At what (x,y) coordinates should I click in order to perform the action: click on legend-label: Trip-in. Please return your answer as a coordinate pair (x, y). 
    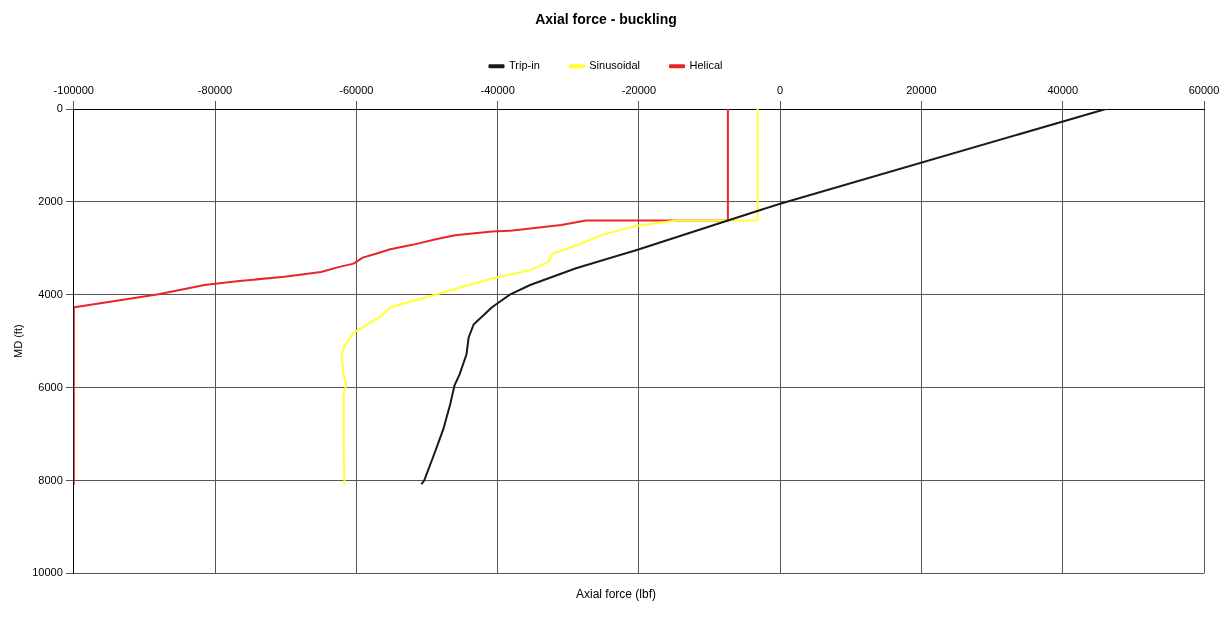
    Looking at the image, I should click on (524, 65).